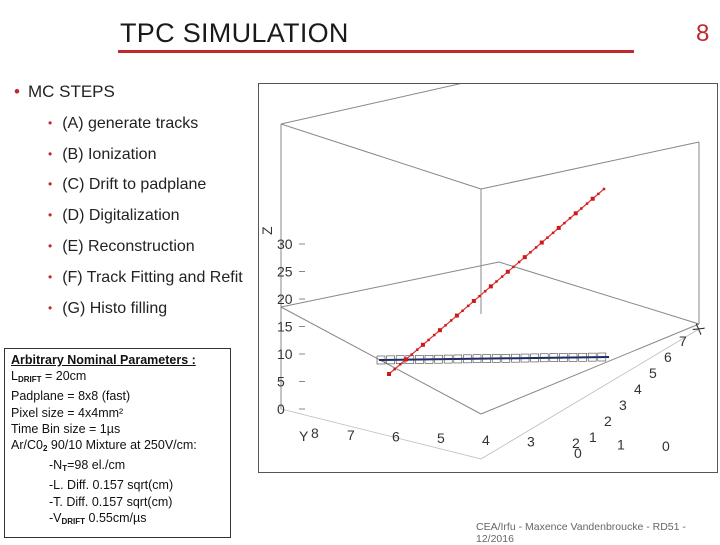 This screenshot has width=720, height=545. Describe the element at coordinates (87, 466) in the screenshot. I see `param-nt: -NT=98 el./cm` at that location.